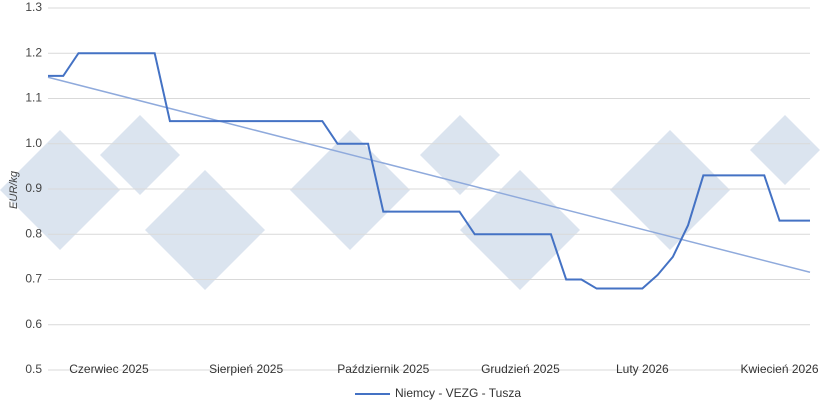  What do you see at coordinates (383, 369) in the screenshot?
I see `x-tick-label: Październik 2025` at bounding box center [383, 369].